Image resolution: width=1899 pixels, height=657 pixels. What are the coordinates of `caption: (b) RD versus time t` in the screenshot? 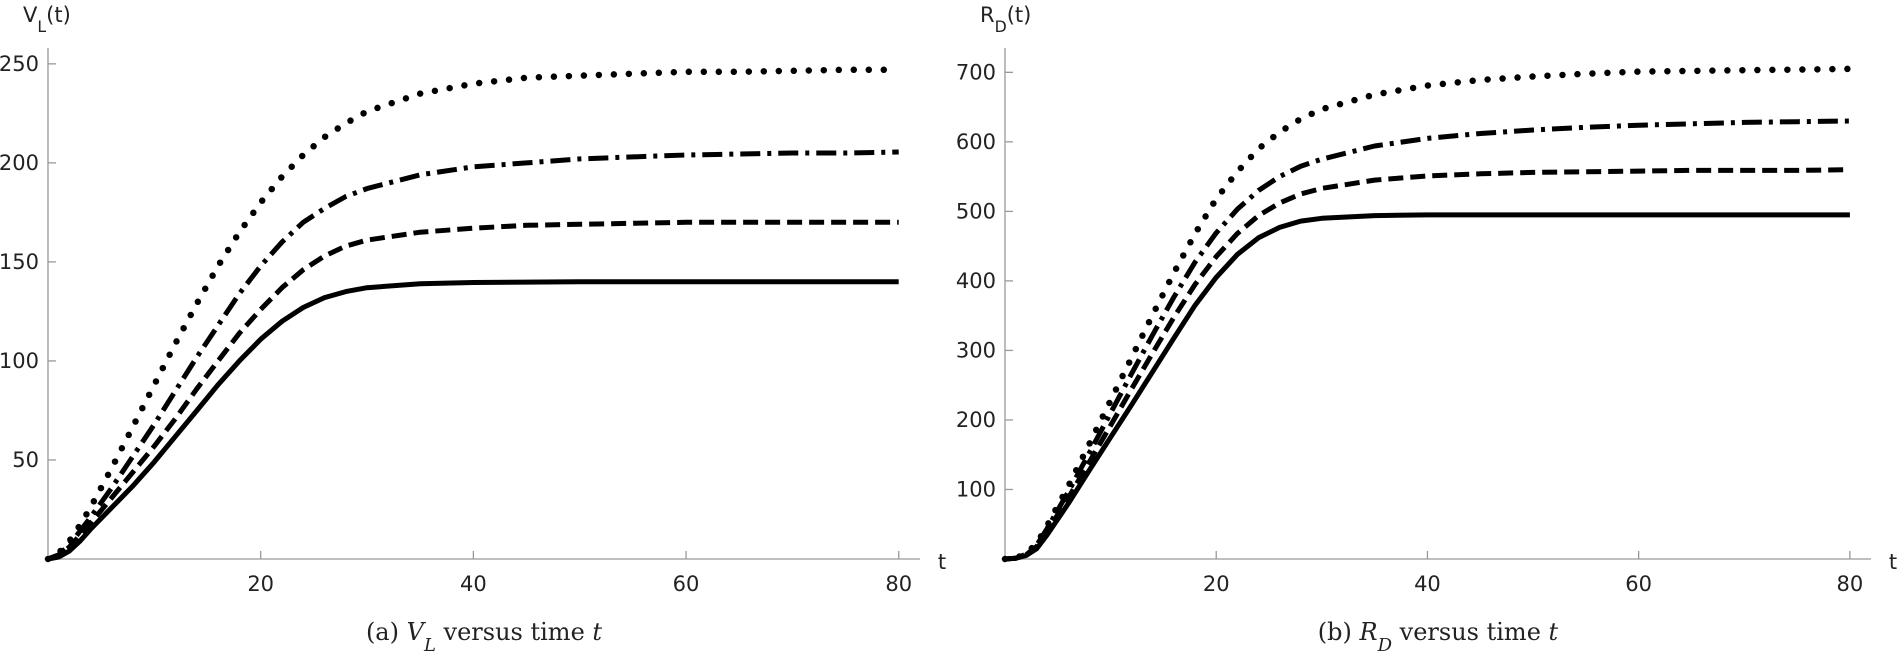 It's located at (1438, 637).